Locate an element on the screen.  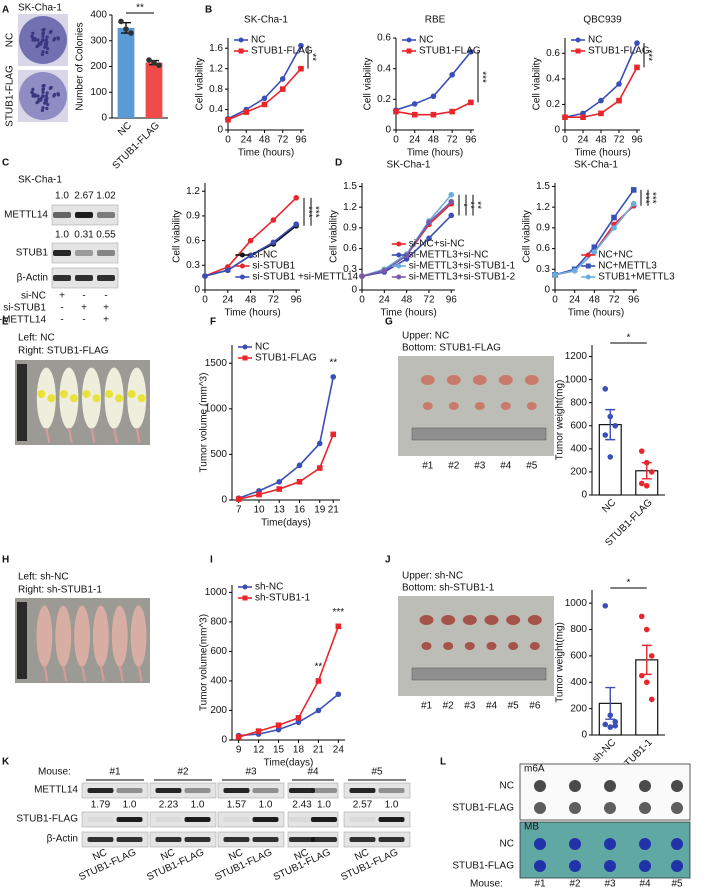
caption: Bottom: sh-STUB1-1 is located at coordinates (448, 588).